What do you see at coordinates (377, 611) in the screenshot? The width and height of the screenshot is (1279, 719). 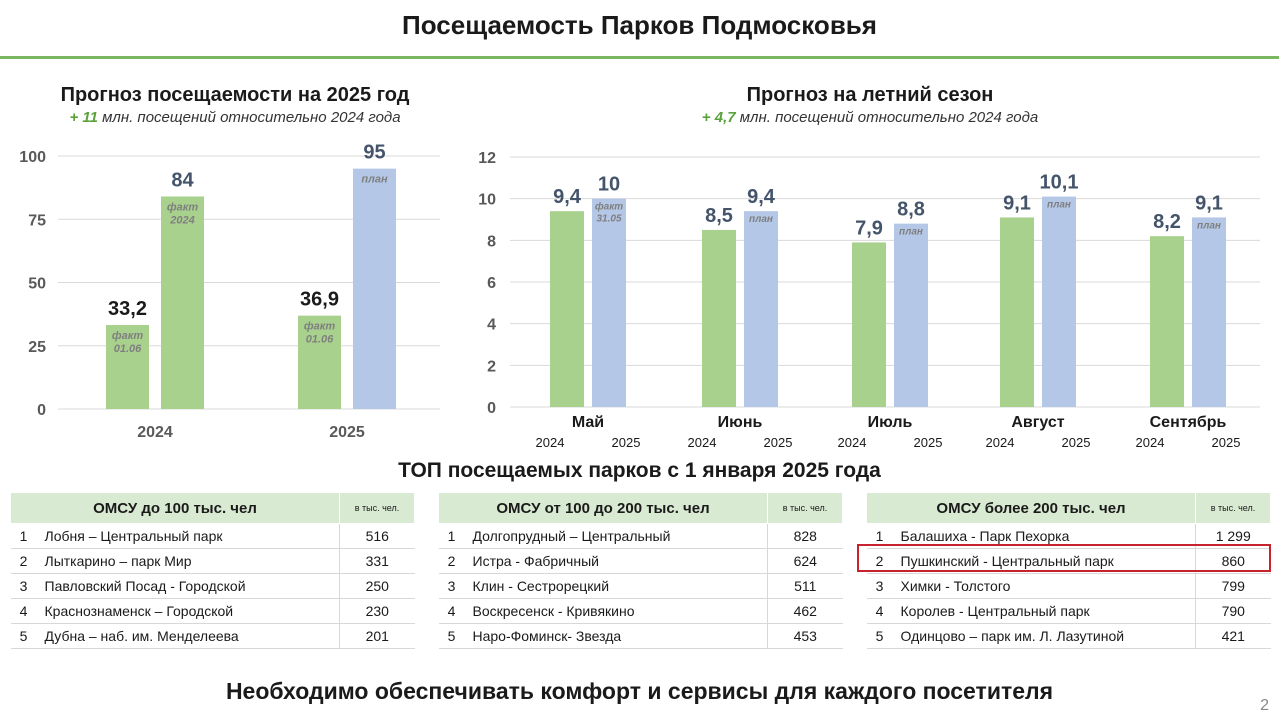 I see `visits-value: 230` at bounding box center [377, 611].